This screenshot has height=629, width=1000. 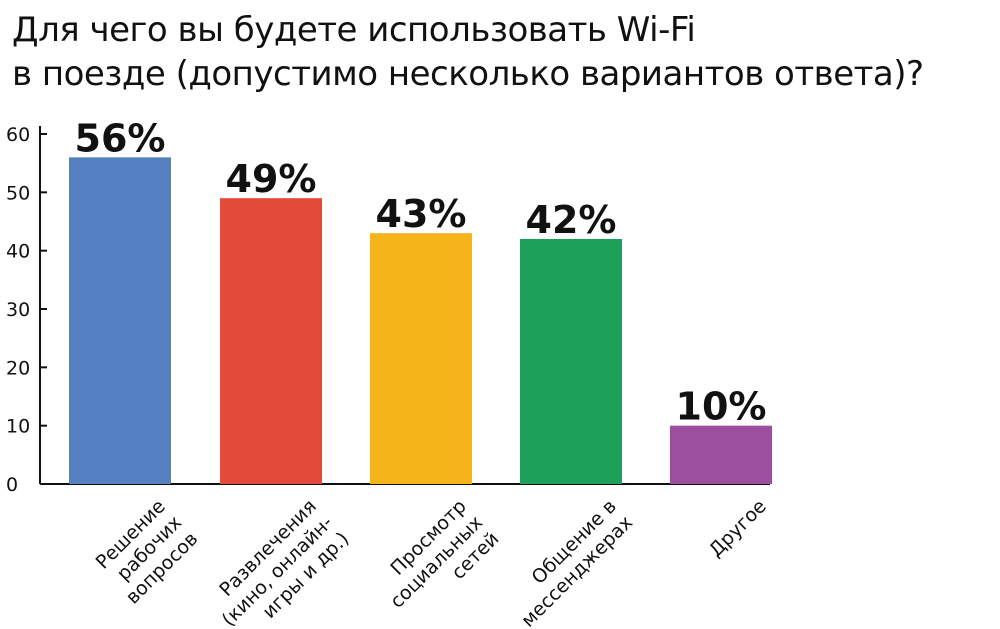 I want to click on y-tick-label: 20, so click(x=18, y=368).